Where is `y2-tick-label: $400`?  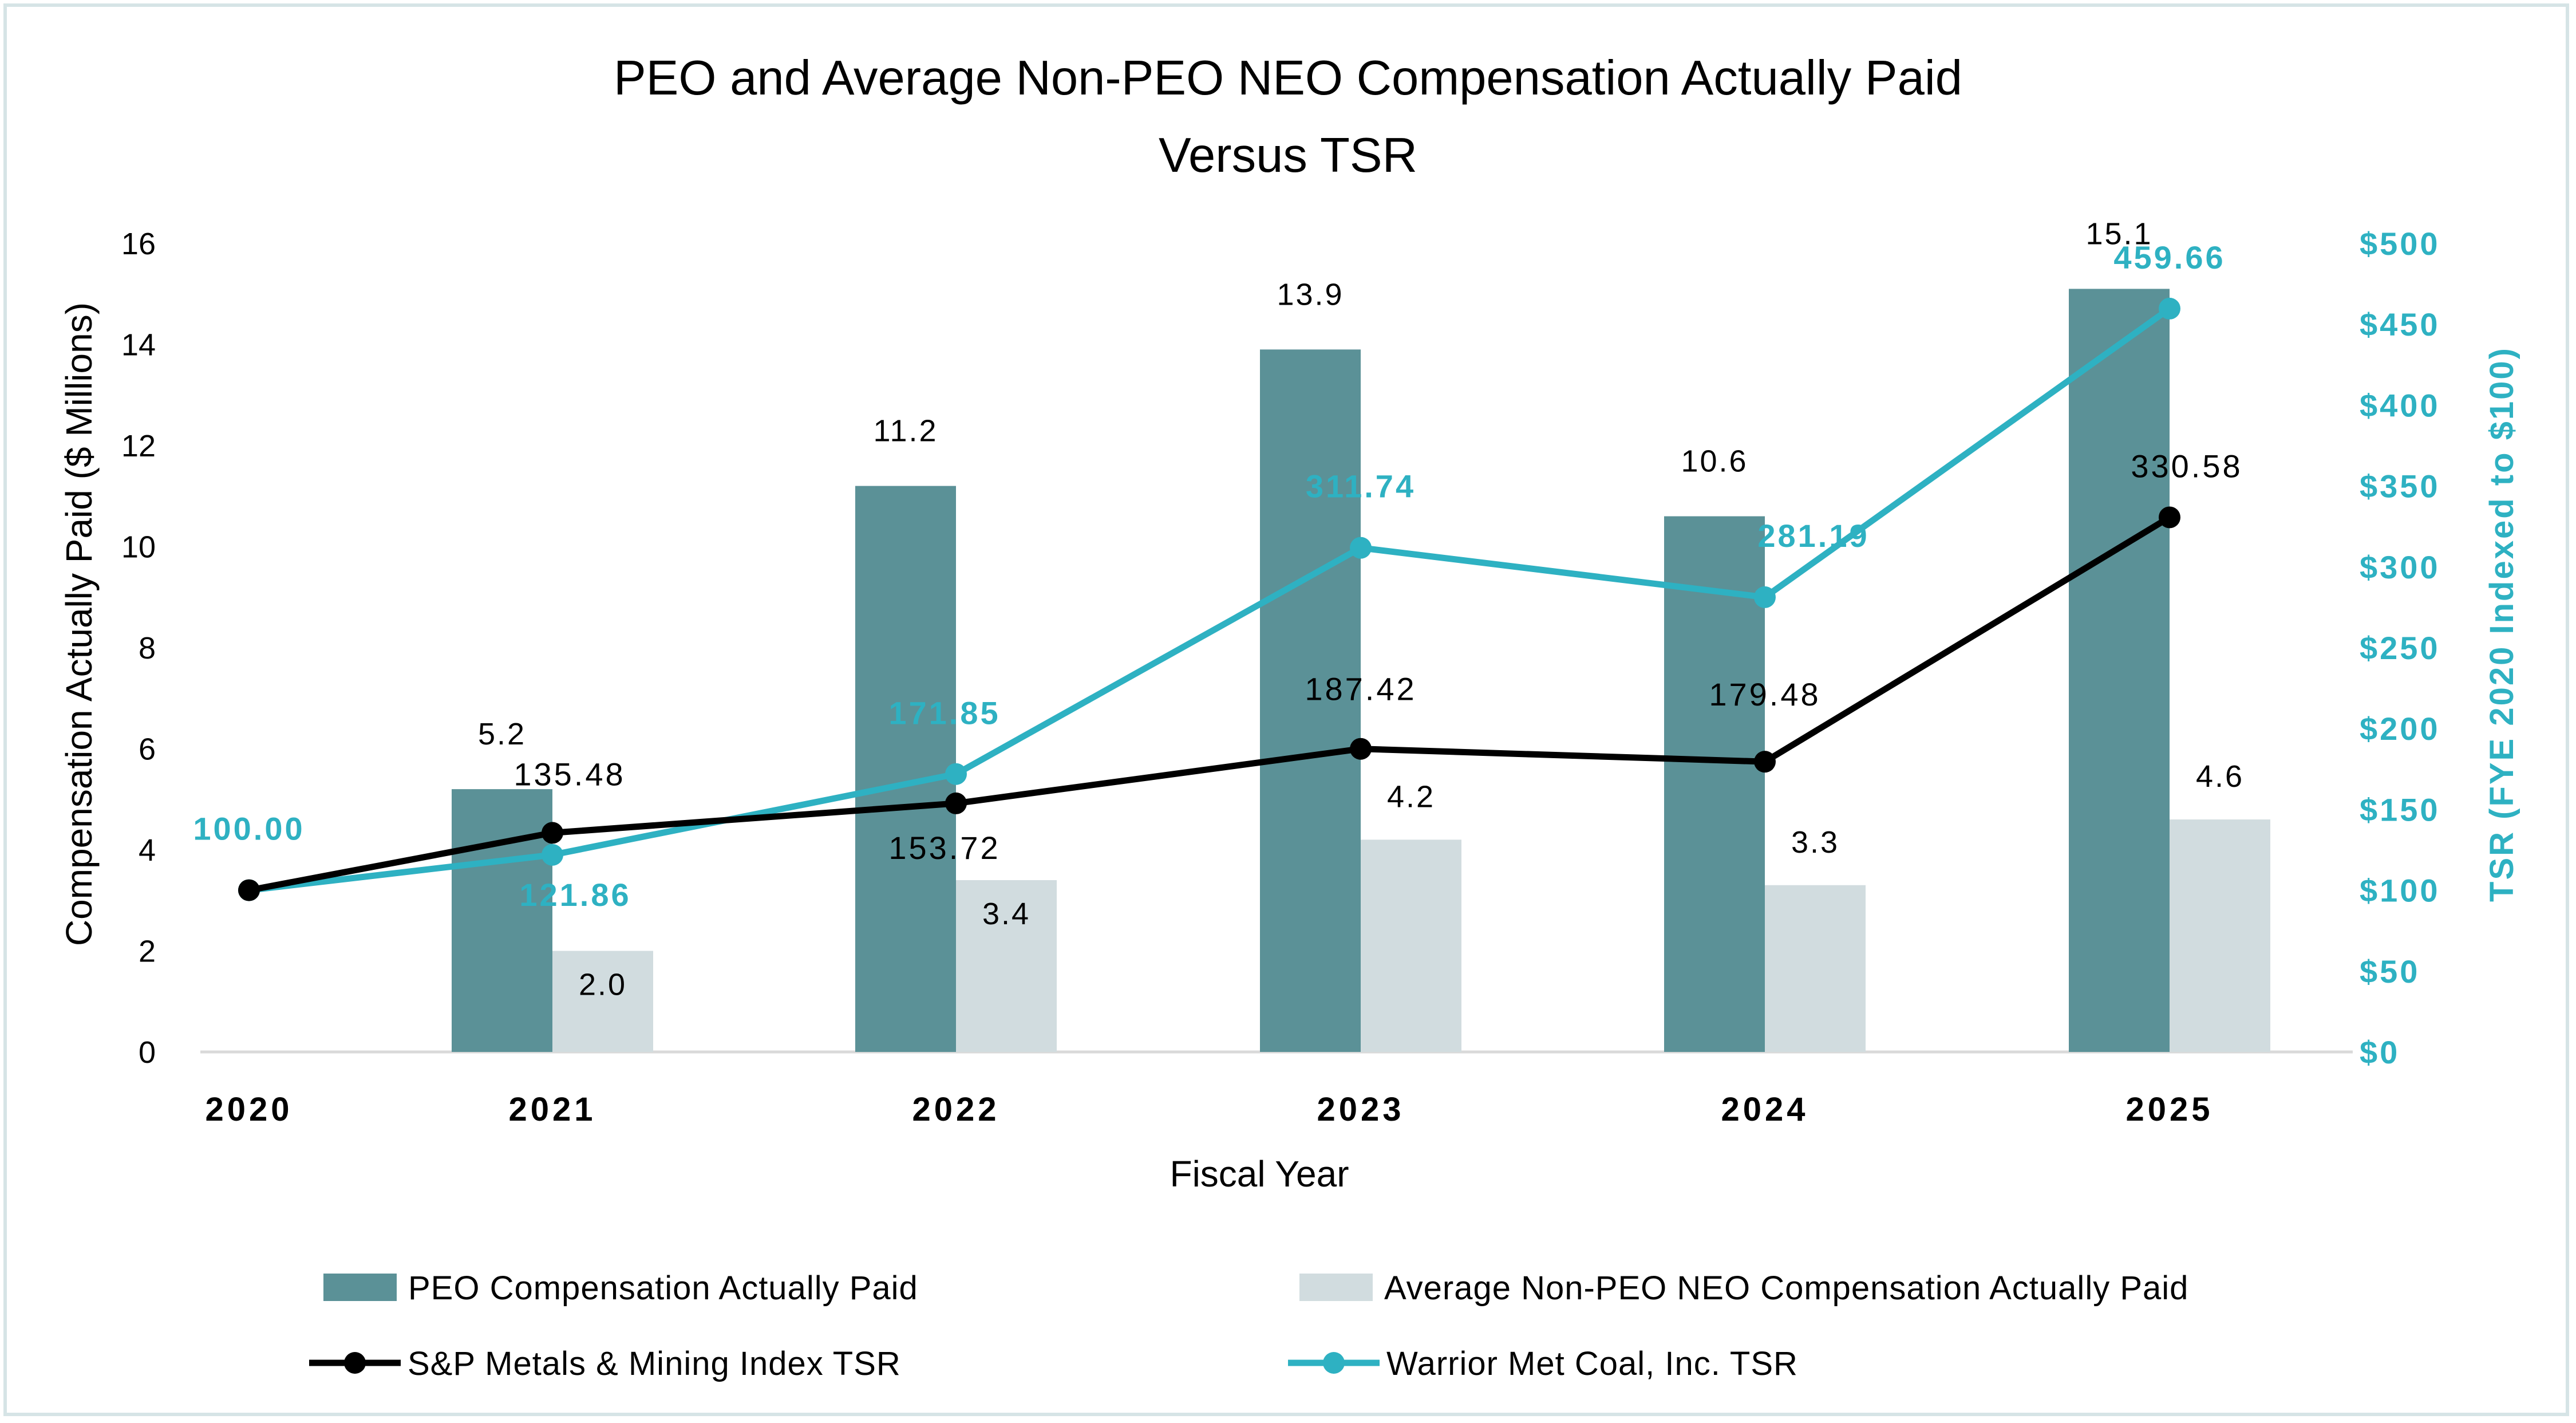
y2-tick-label: $400 is located at coordinates (2400, 405).